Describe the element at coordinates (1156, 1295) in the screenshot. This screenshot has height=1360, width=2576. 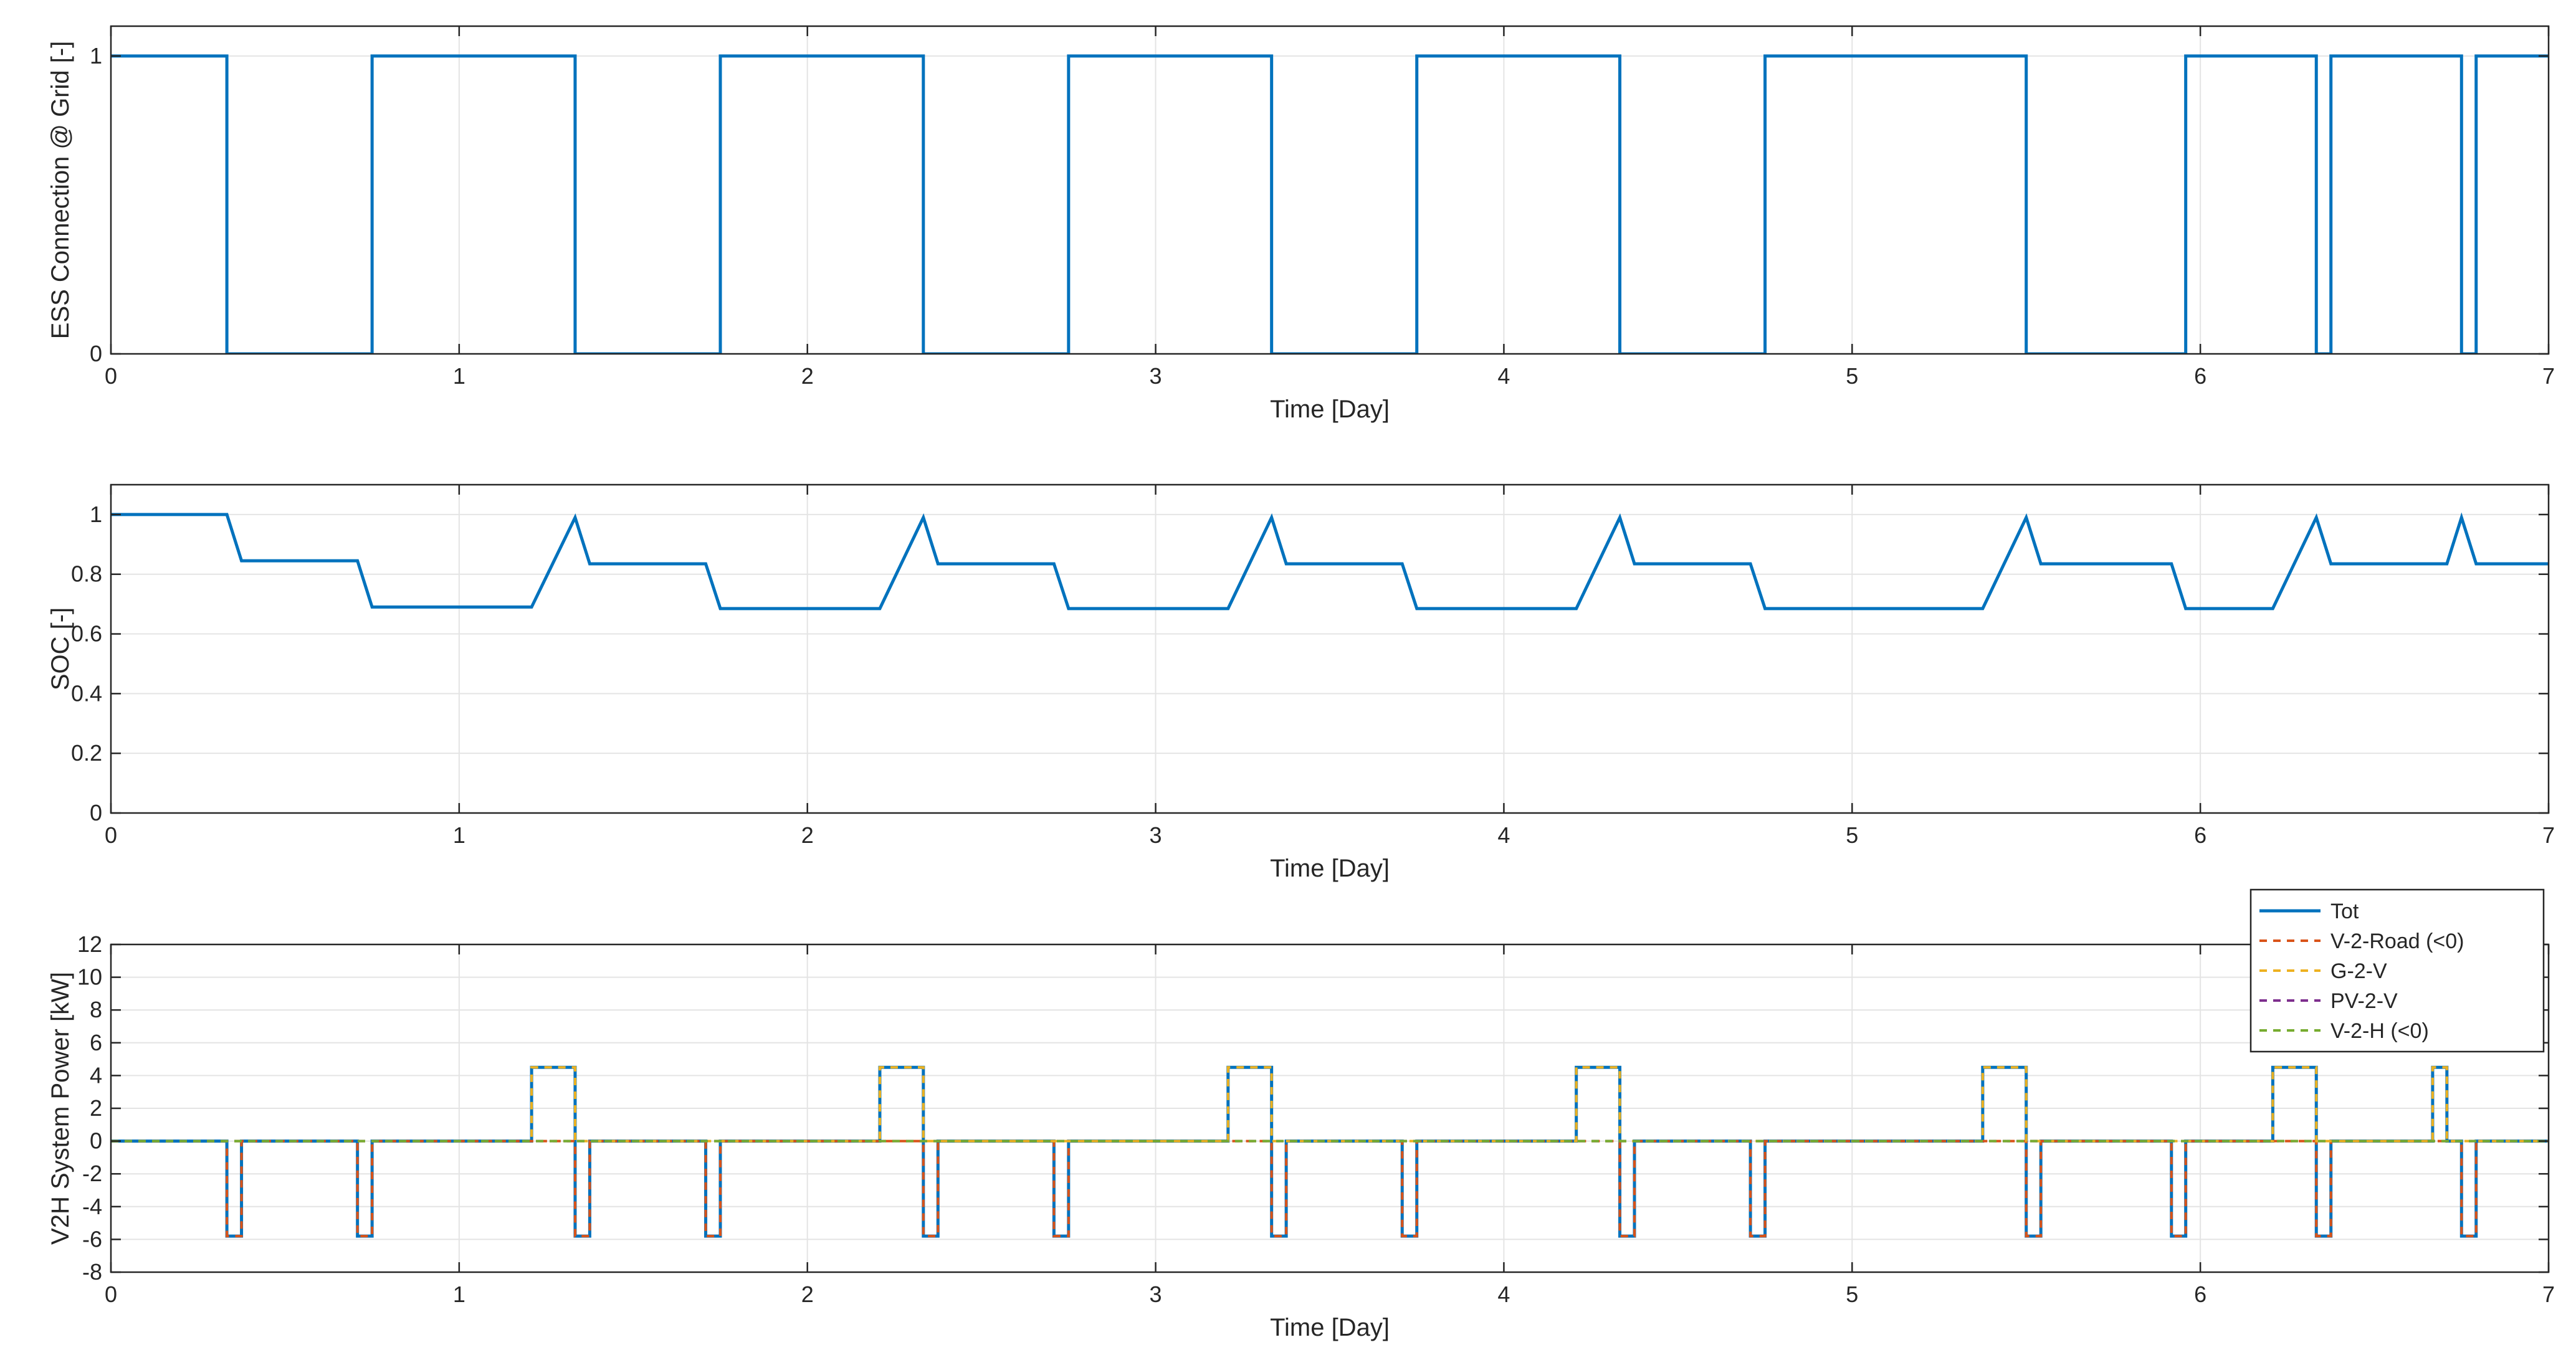
I see `v2h-power-x-tick-label: 3` at that location.